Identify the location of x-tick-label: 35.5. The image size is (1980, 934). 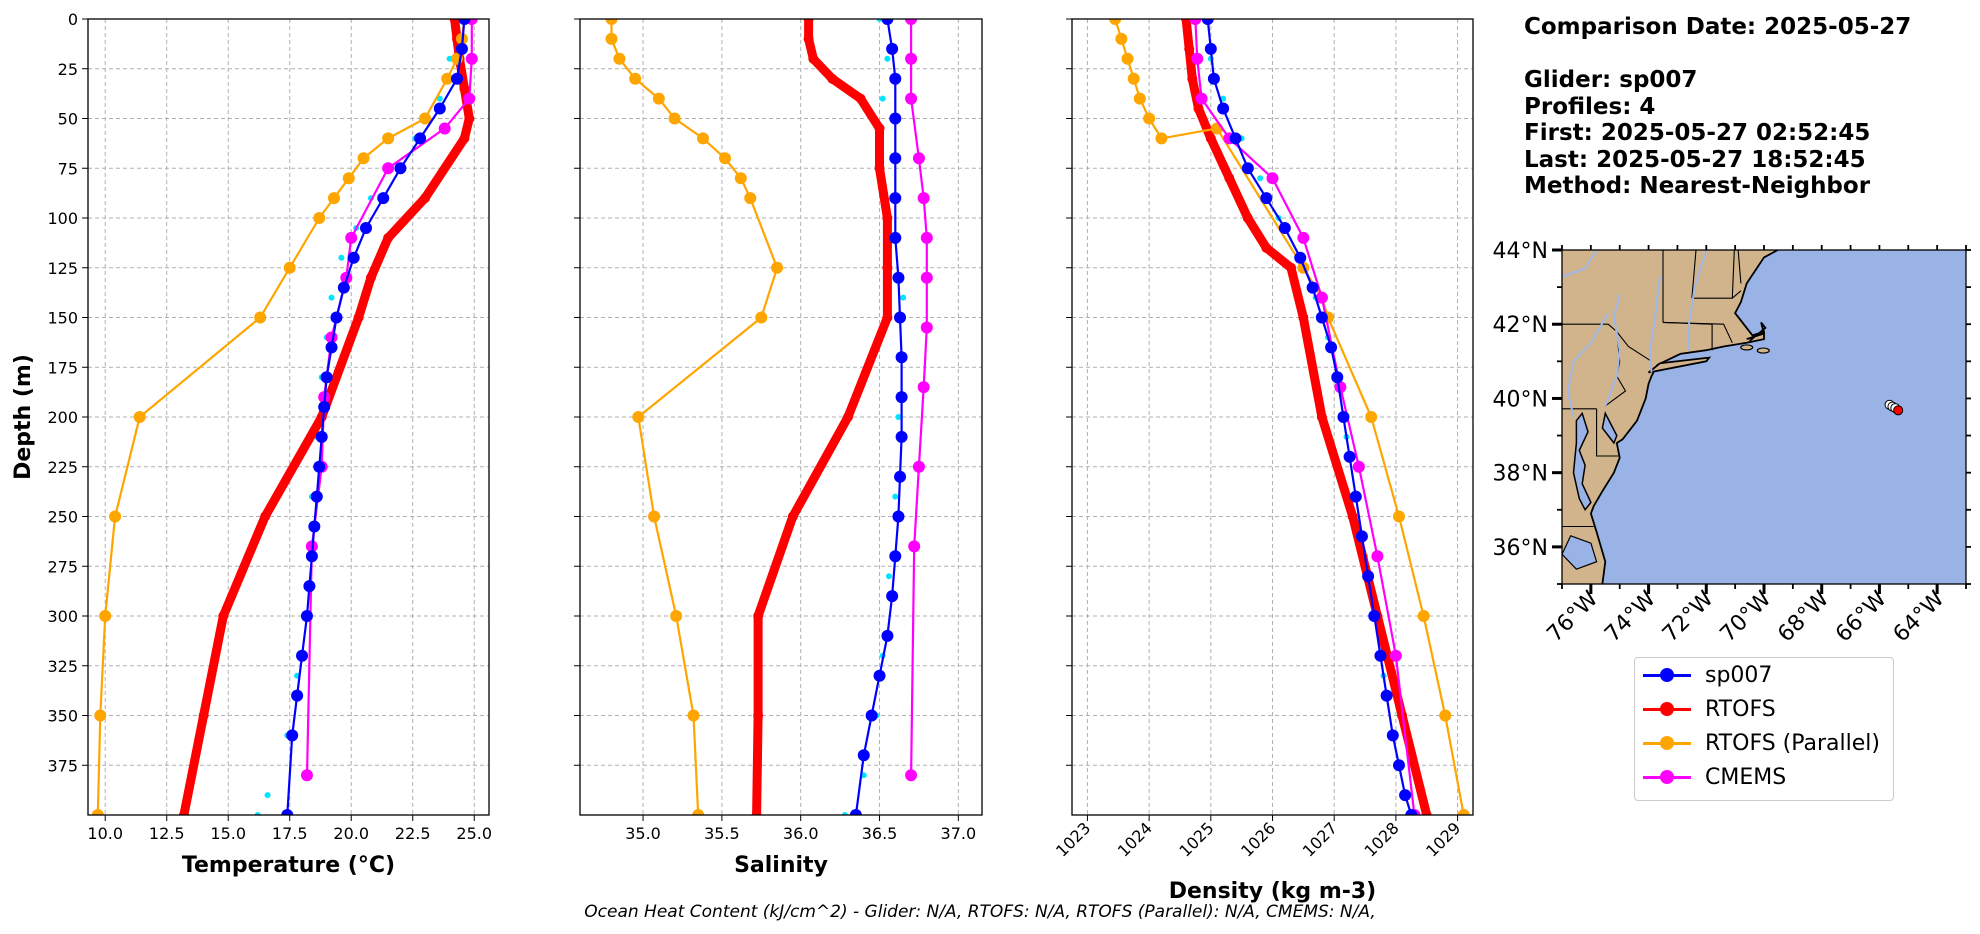
(722, 833).